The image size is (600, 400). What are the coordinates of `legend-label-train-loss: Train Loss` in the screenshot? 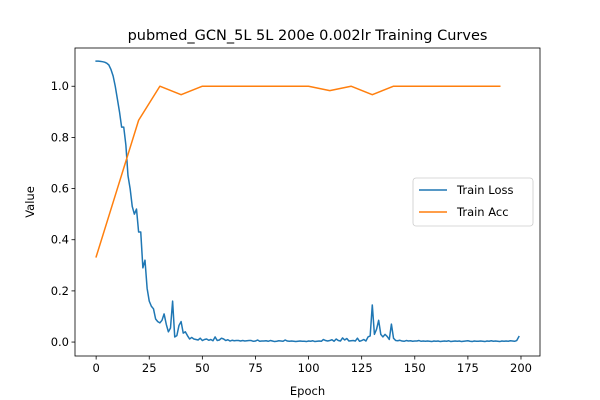 It's located at (484, 190).